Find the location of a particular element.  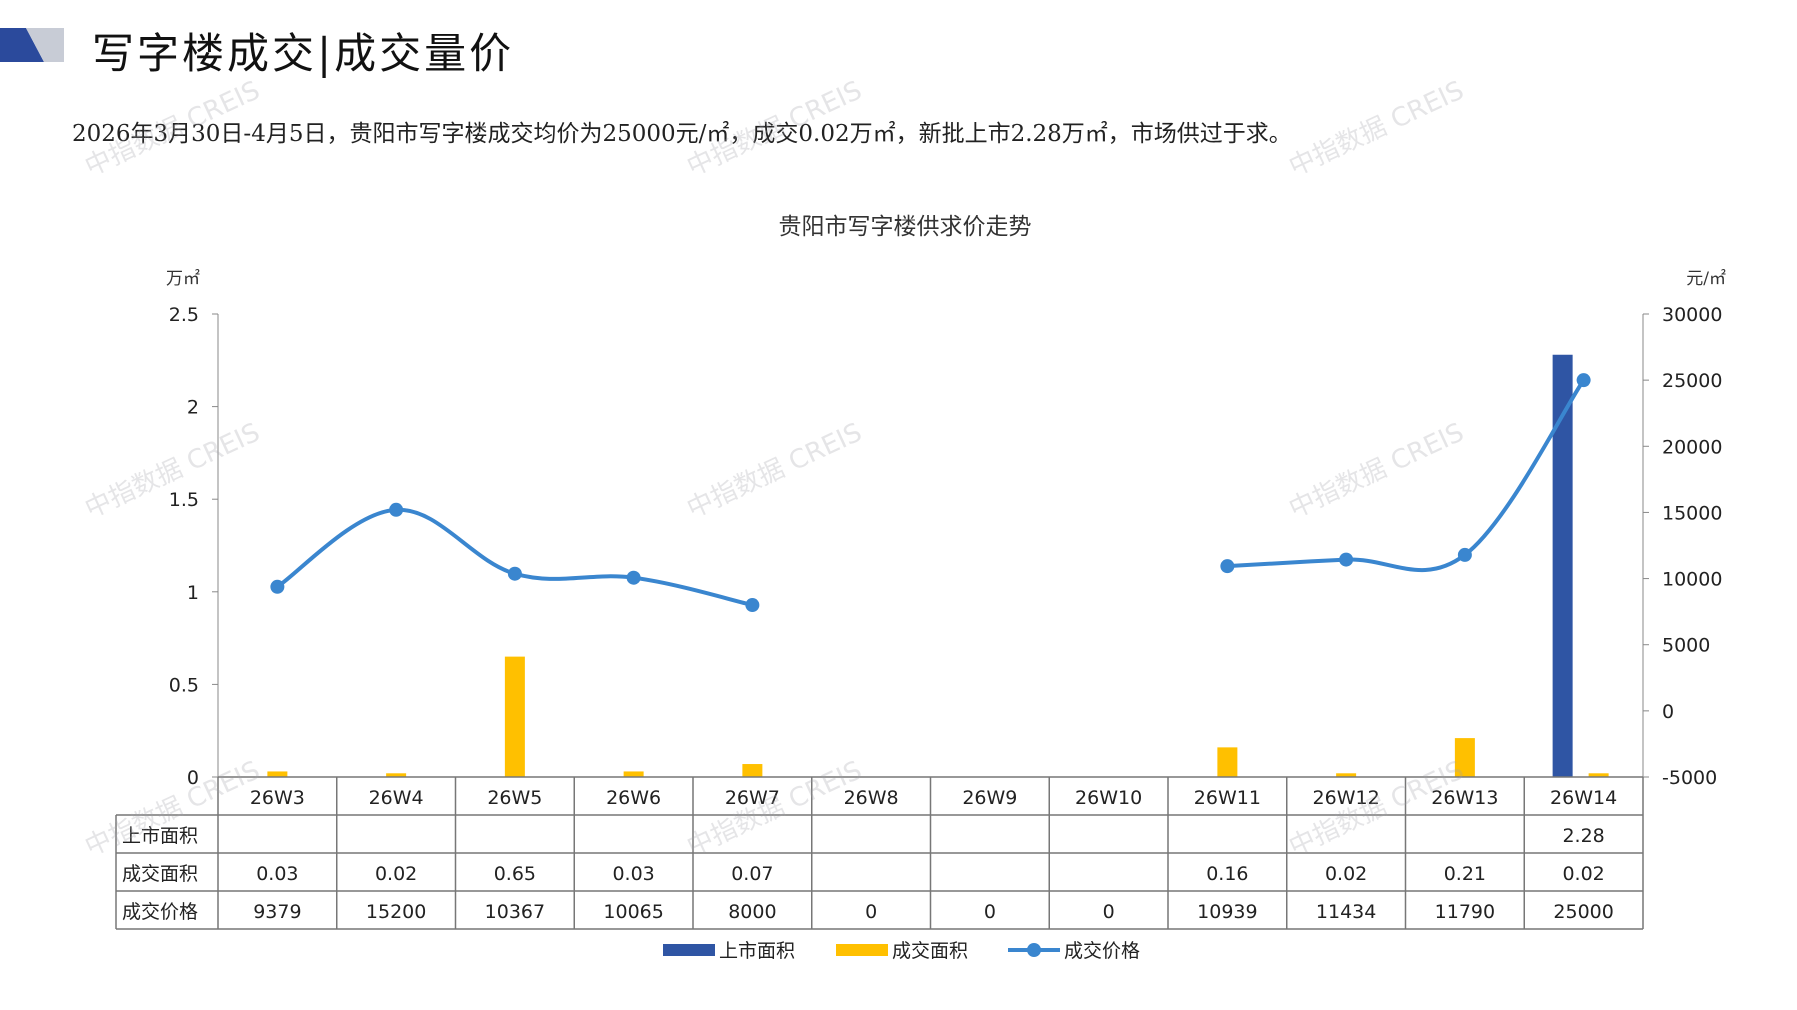

right-axis-tick-label: 10000 is located at coordinates (1692, 580).